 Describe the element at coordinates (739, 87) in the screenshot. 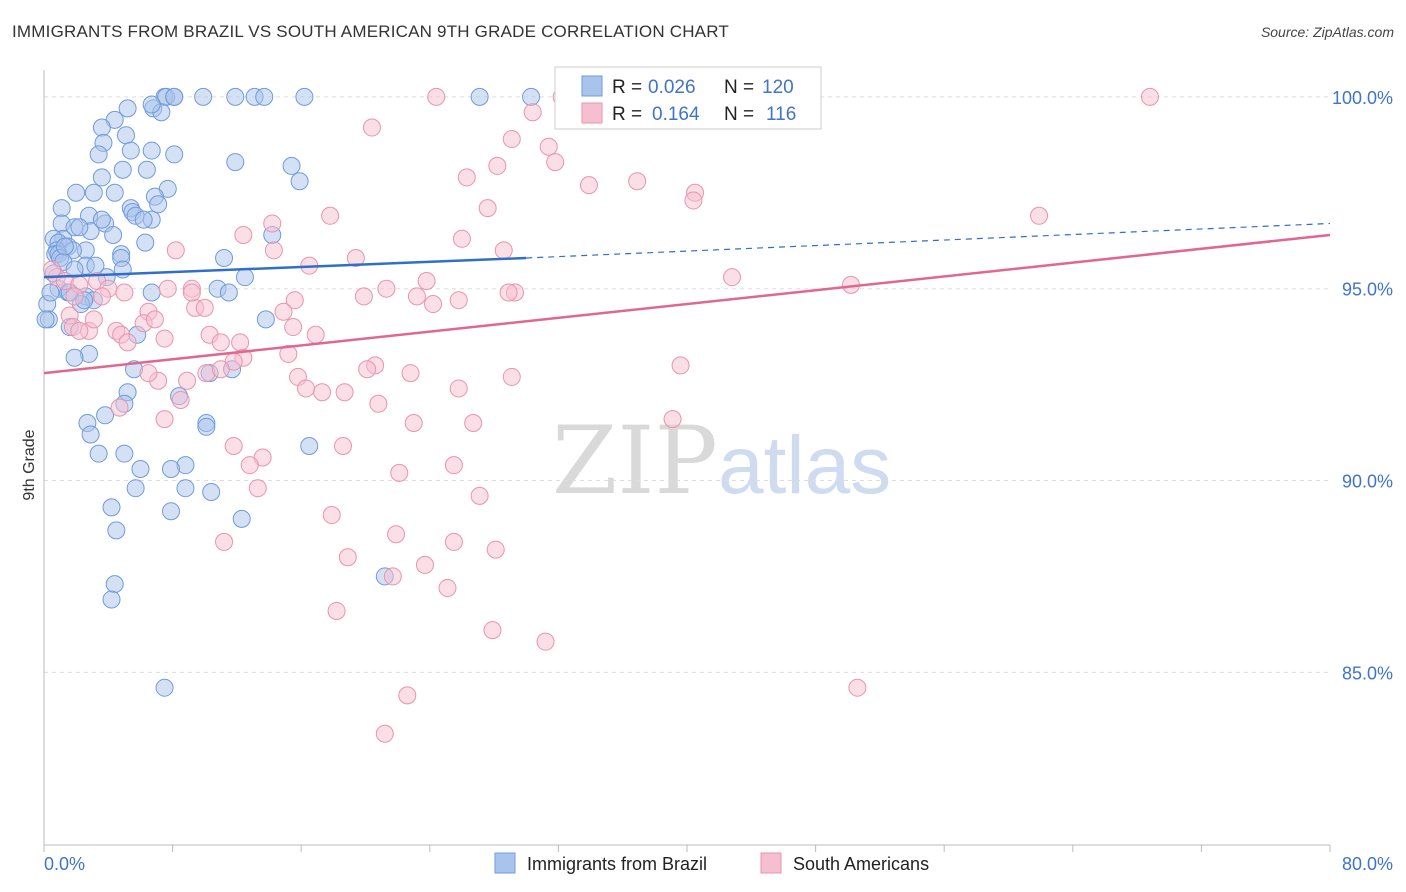

I see `legend-n-label-blue: N =` at that location.